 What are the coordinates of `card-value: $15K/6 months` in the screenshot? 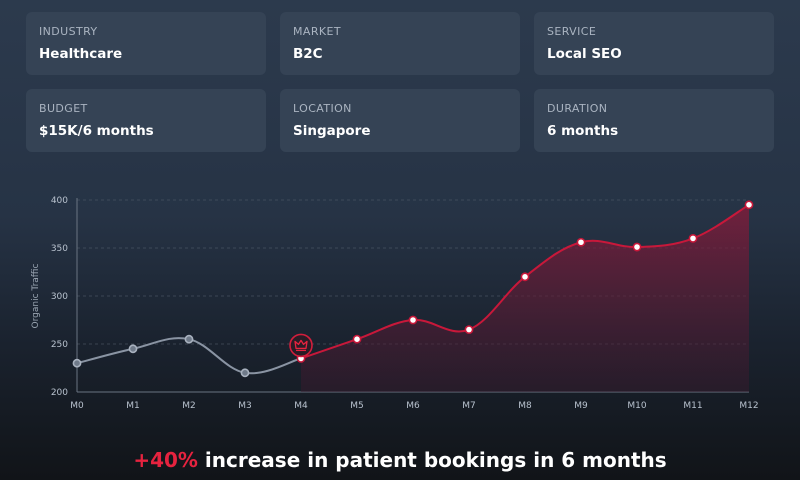 It's located at (96, 131).